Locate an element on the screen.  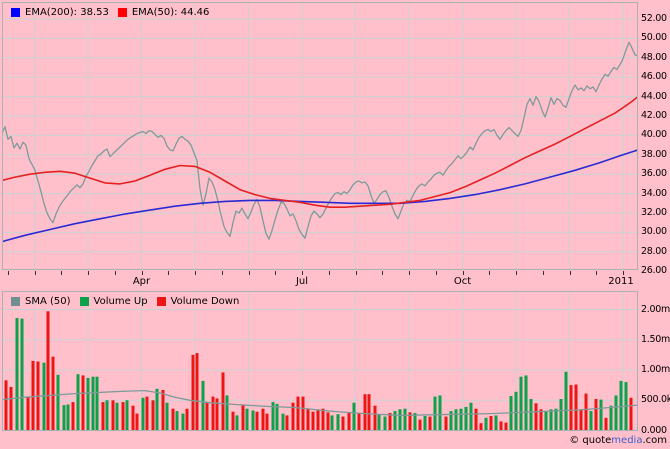
quotemedia-credit: © quotemedia.com is located at coordinates (618, 440).